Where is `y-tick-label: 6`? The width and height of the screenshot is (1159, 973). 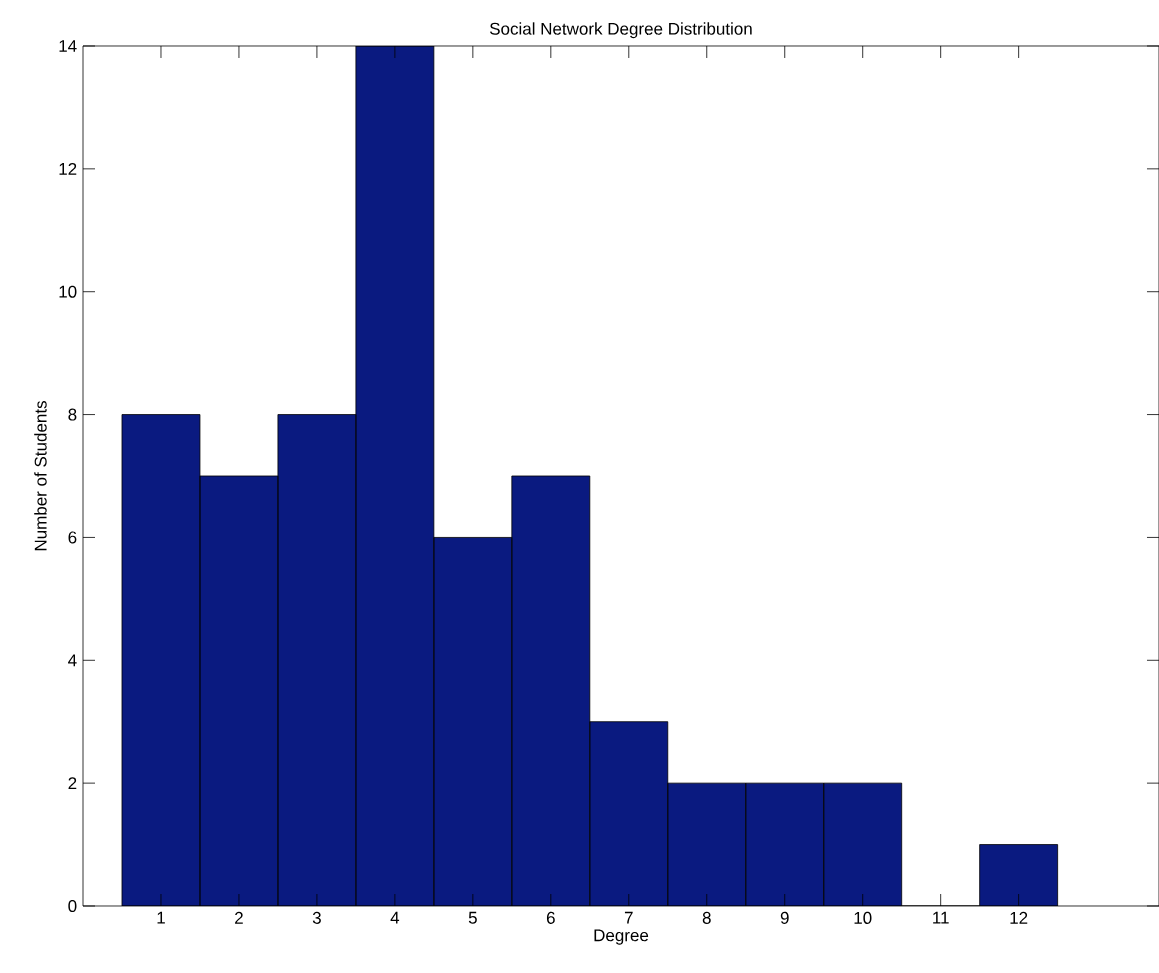 y-tick-label: 6 is located at coordinates (72, 537).